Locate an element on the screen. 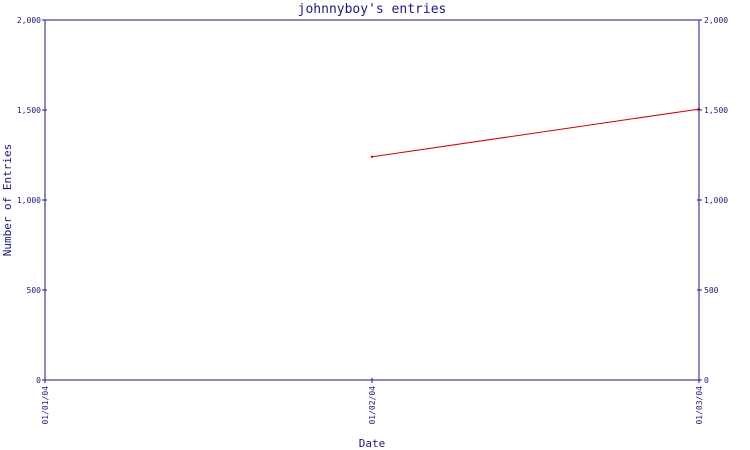  y-tick-label-left: 500 is located at coordinates (34, 290).